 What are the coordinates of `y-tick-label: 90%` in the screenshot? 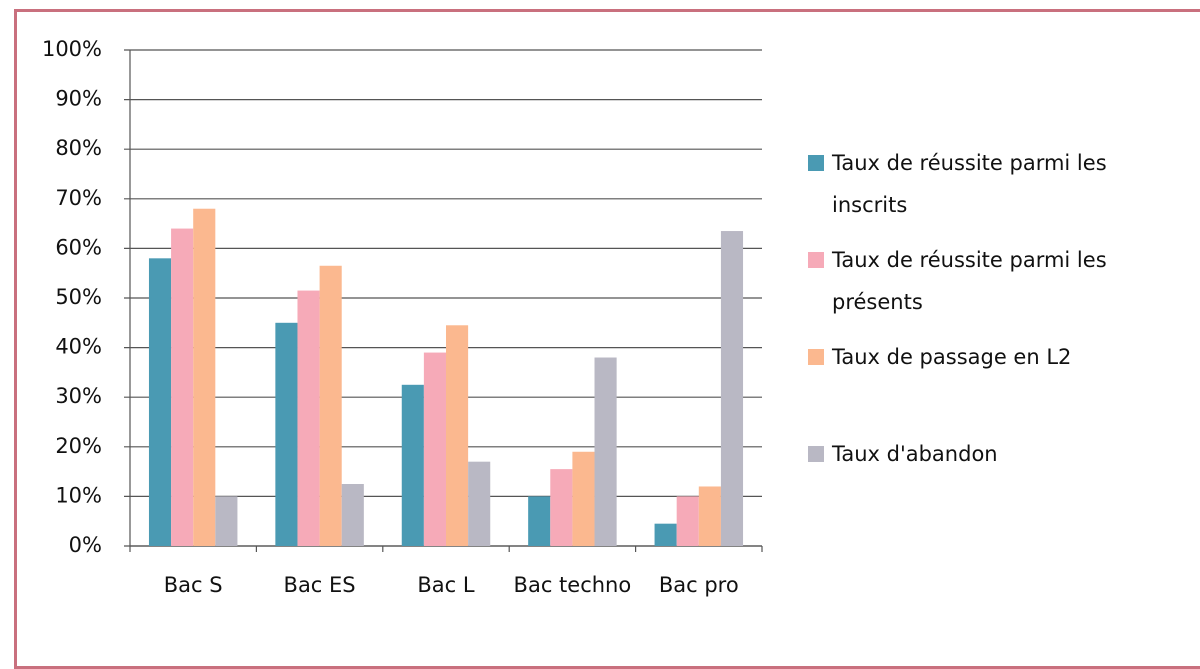 It's located at (78, 99).